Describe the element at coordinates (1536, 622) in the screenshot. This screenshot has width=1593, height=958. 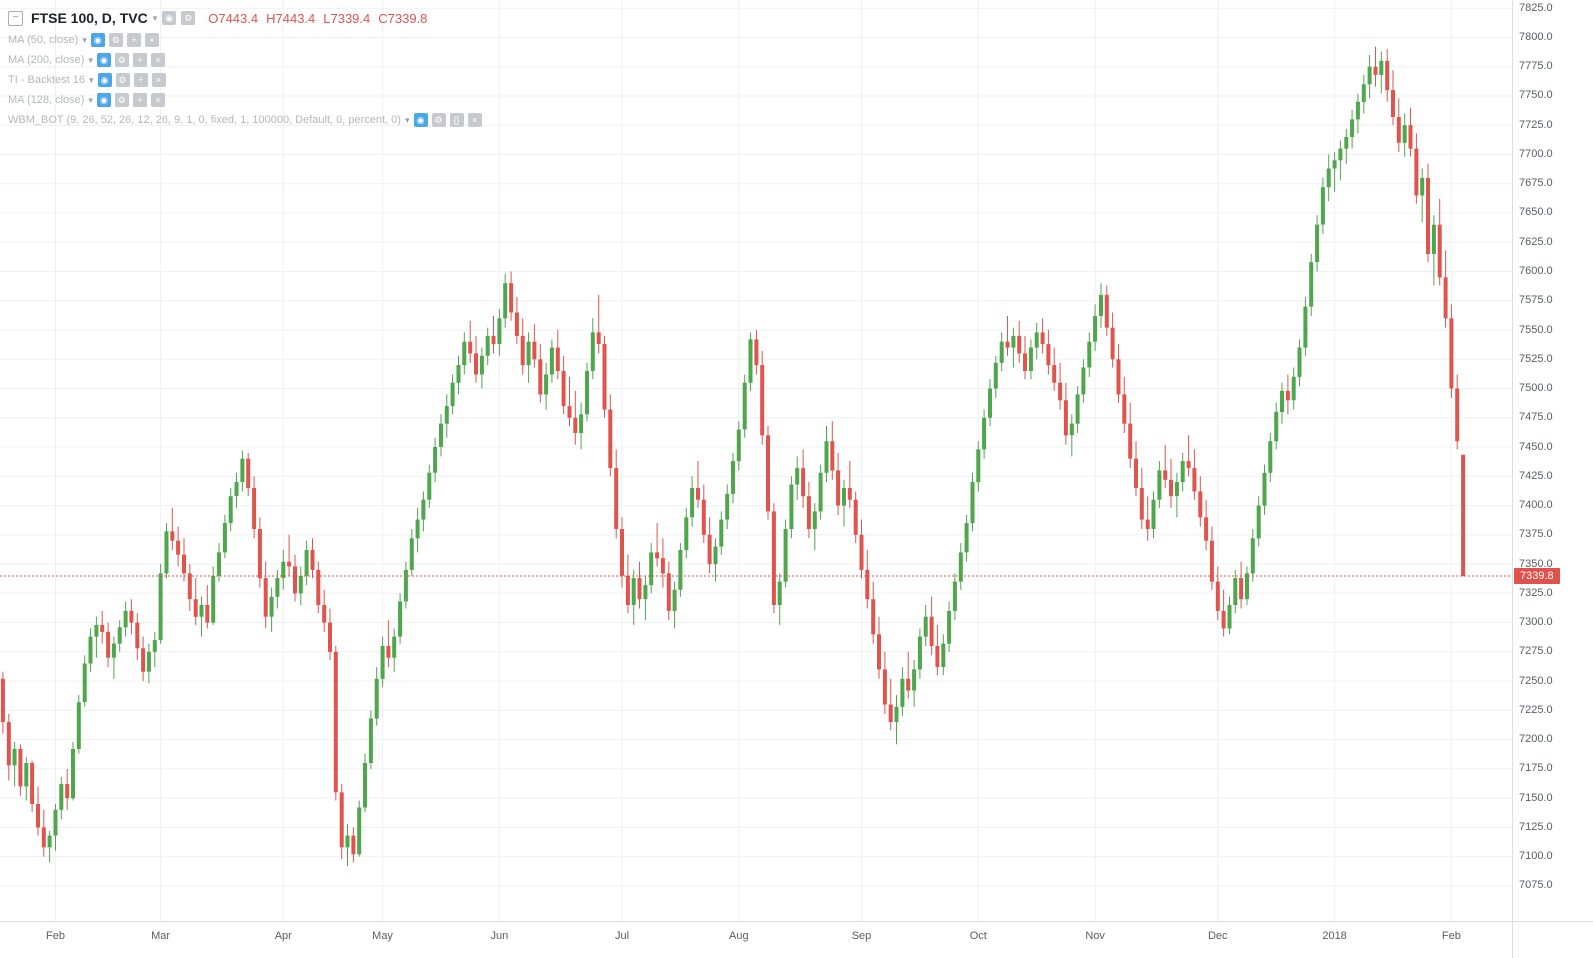
I see `price-axis-label: 7300.0` at that location.